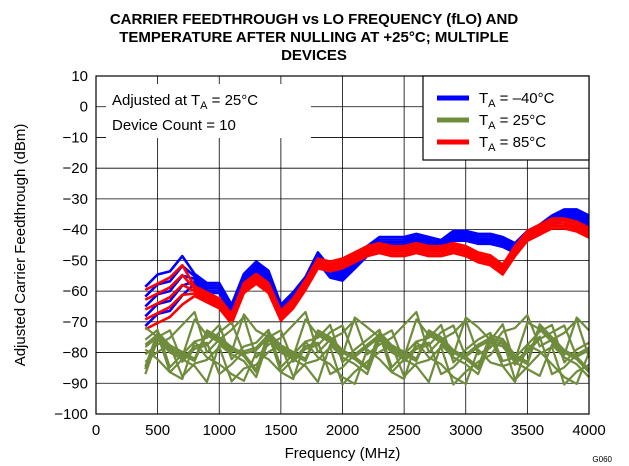  I want to click on y-tick-label: −10, so click(75, 137).